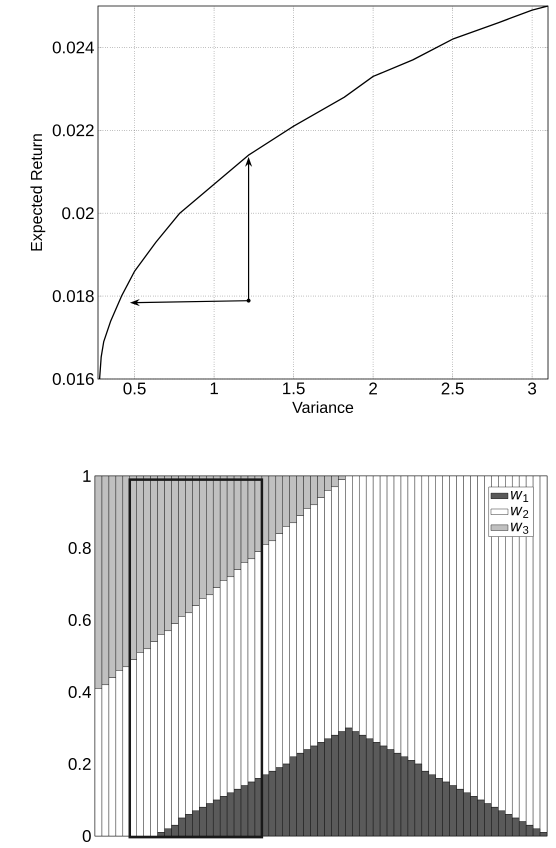 The image size is (556, 848). What do you see at coordinates (453, 388) in the screenshot?
I see `x-tick-label: 2.5` at bounding box center [453, 388].